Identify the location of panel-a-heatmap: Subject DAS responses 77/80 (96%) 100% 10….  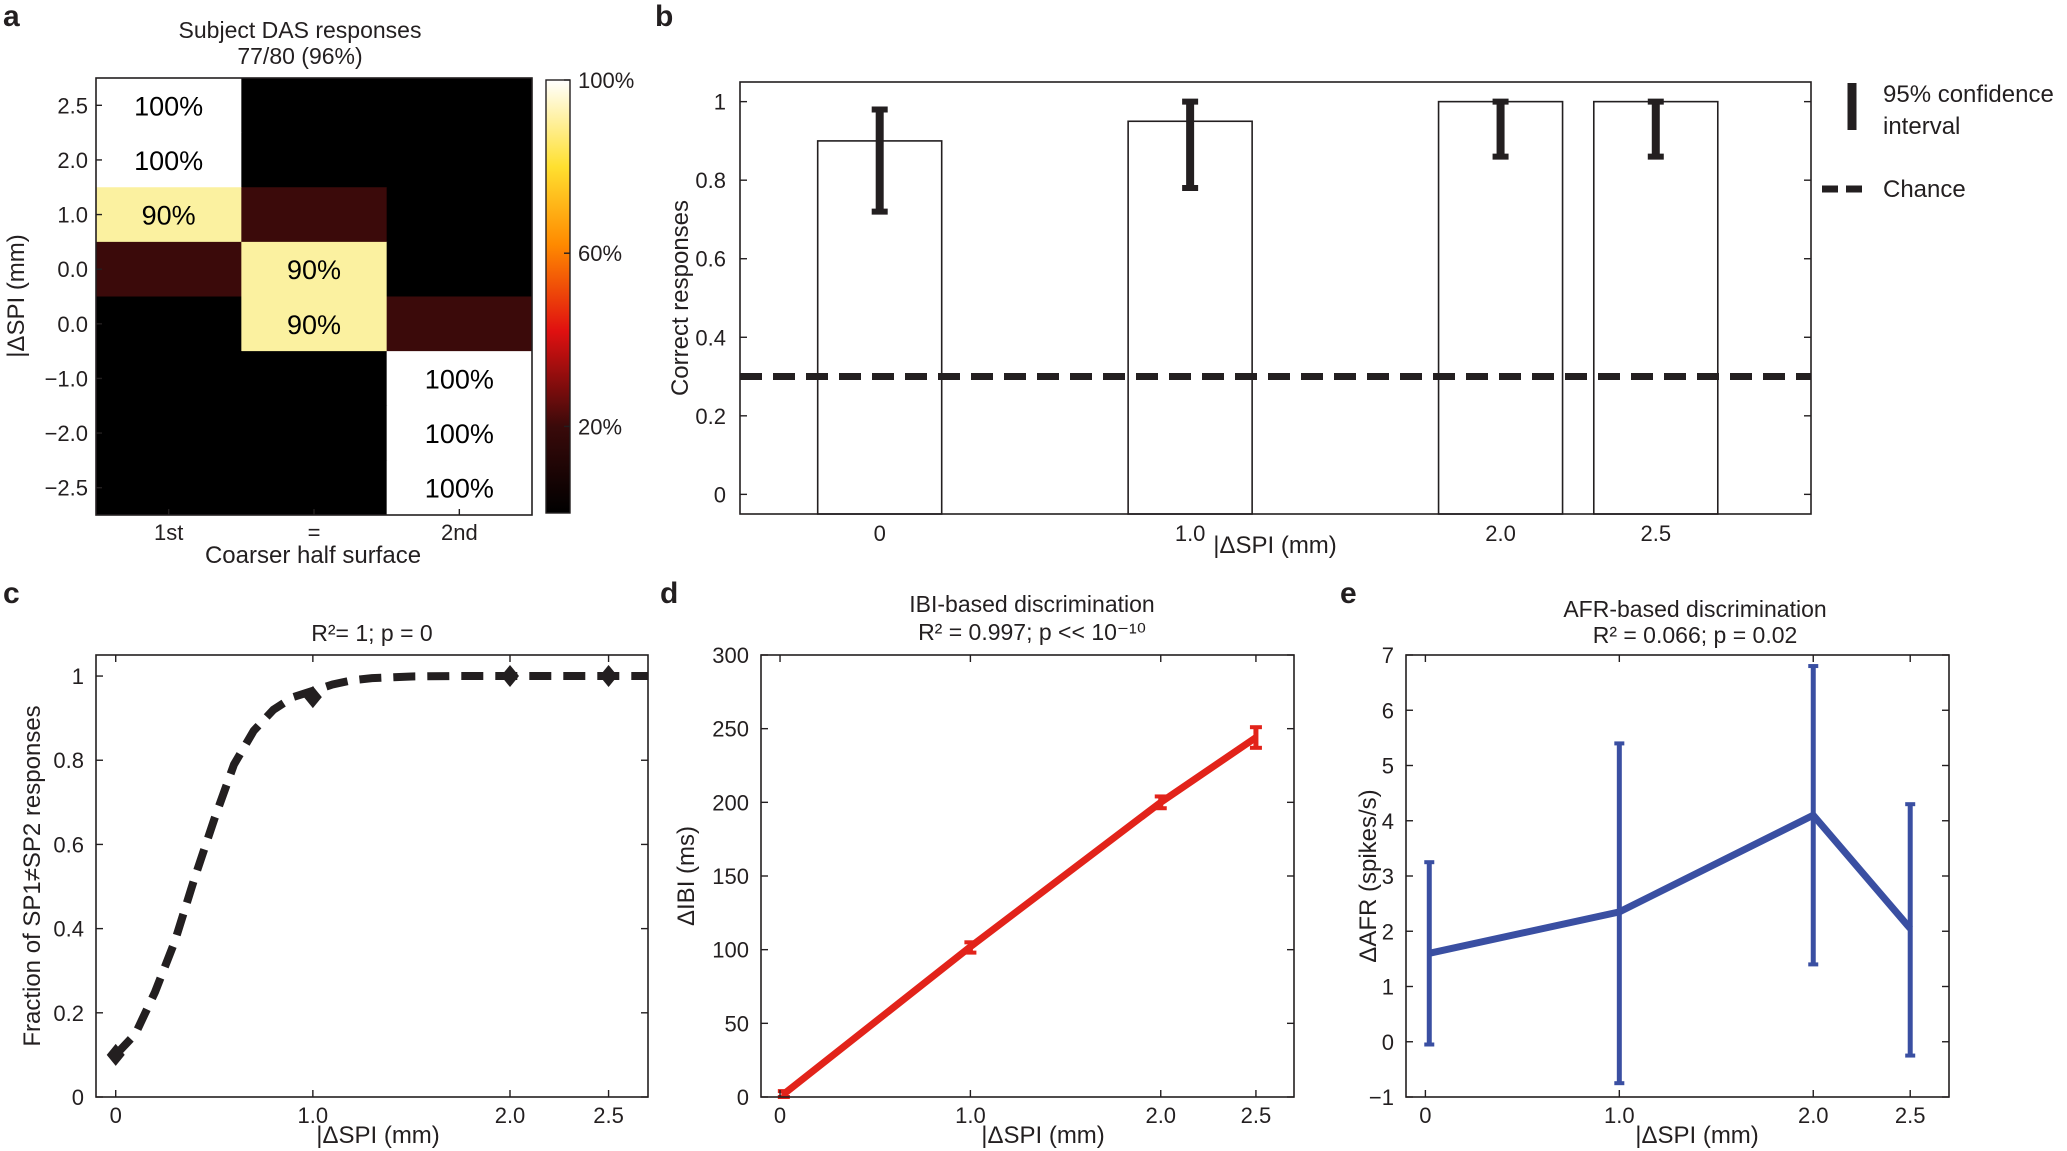
(318, 293).